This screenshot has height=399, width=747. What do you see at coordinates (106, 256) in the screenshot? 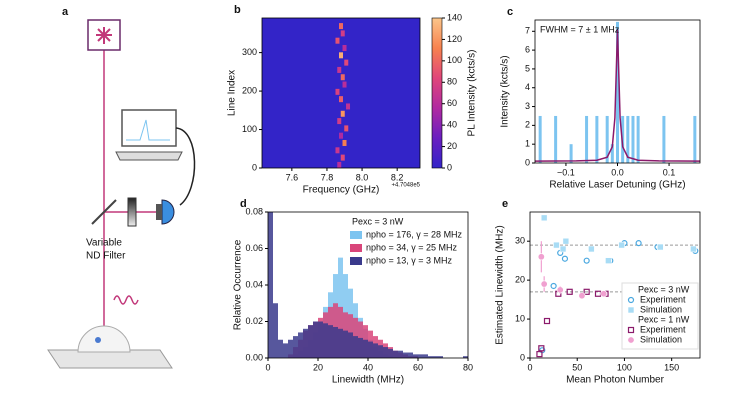
I see `filter-label: ND Filter` at bounding box center [106, 256].